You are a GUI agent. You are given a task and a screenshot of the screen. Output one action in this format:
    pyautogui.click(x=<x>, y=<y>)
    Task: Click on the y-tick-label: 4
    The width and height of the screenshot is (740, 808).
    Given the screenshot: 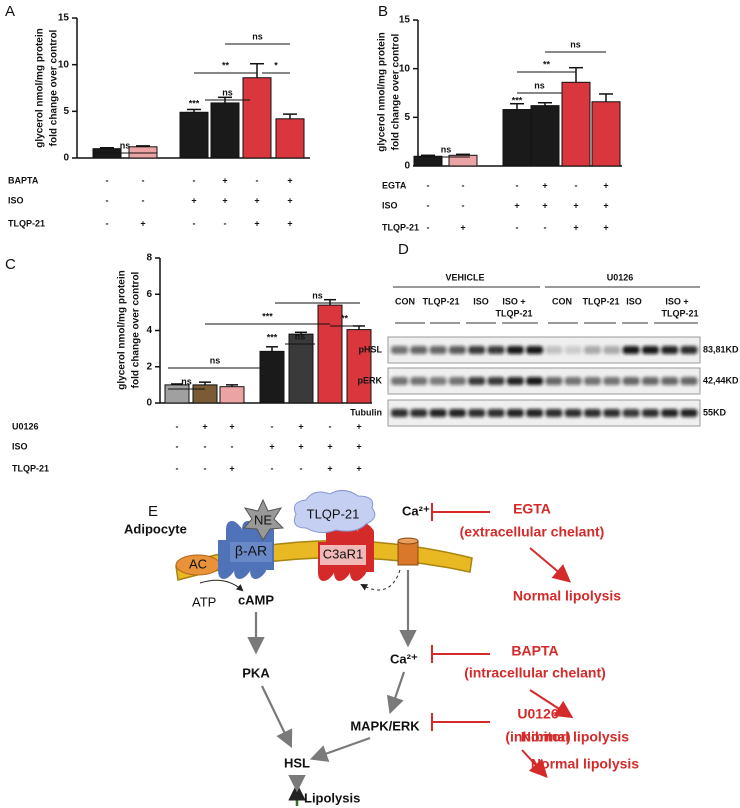 What is the action you would take?
    pyautogui.click(x=149, y=330)
    